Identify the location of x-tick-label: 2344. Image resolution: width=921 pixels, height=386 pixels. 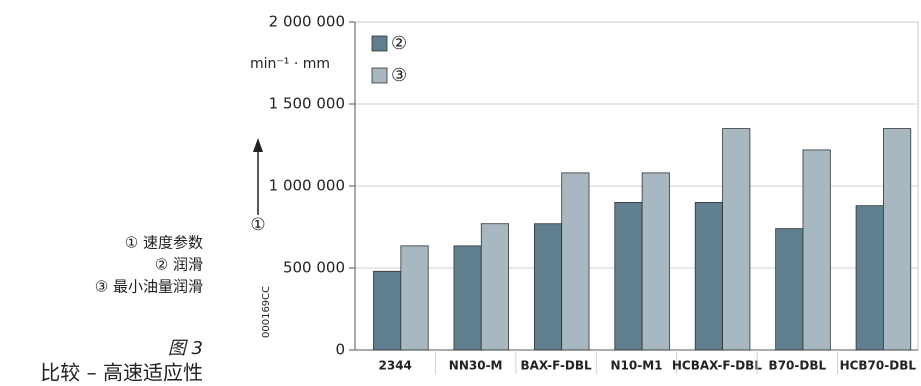
(395, 366).